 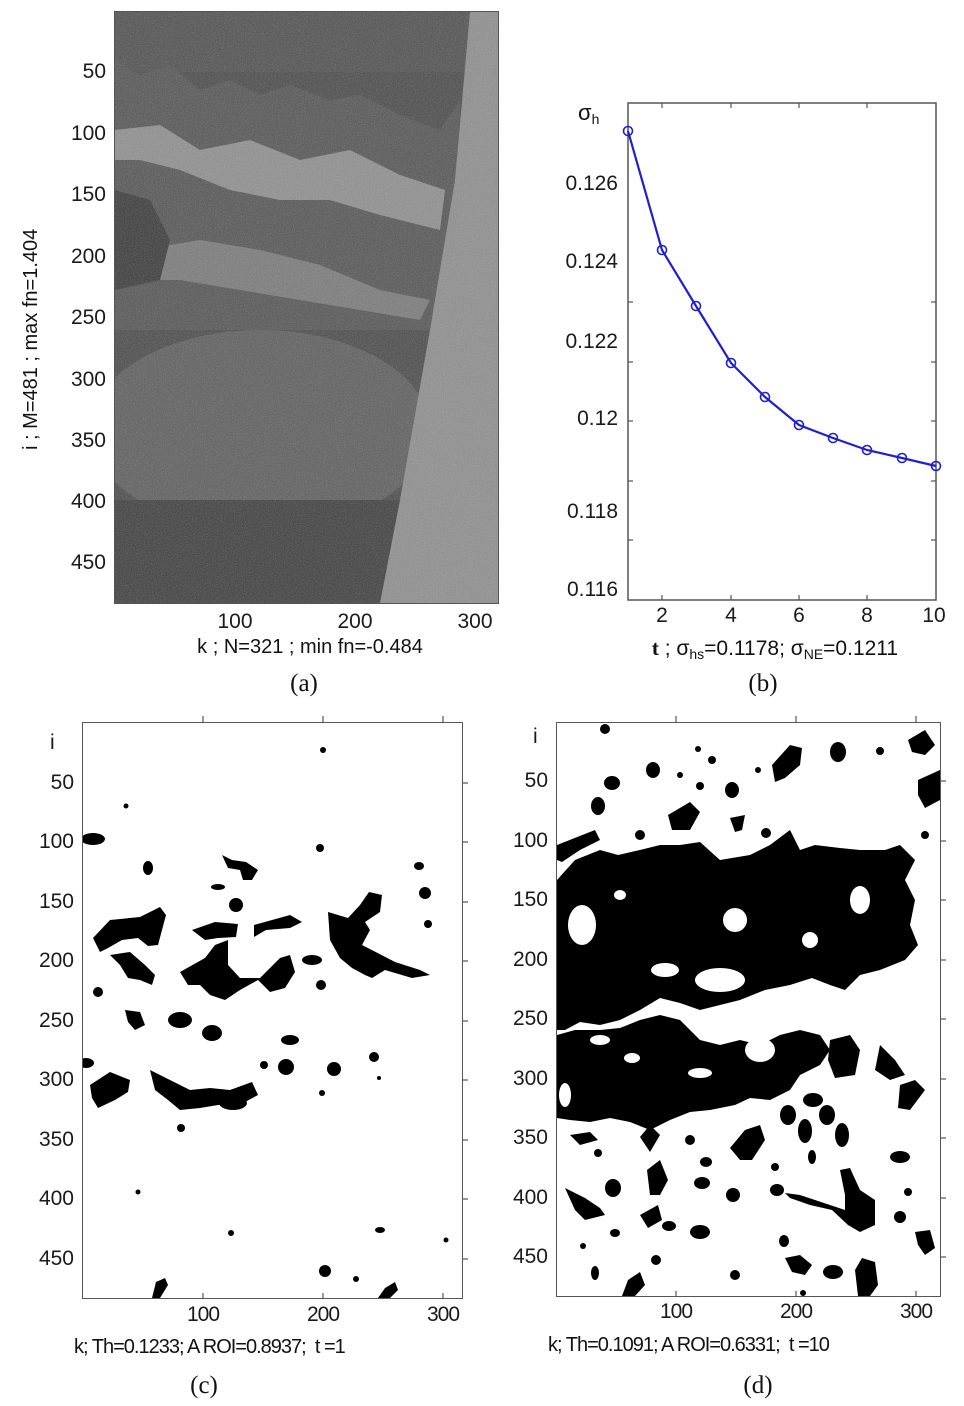 What do you see at coordinates (190, 1347) in the screenshot?
I see `xlabel-text: k; Th=0.1233; A ROI=0.8937;` at bounding box center [190, 1347].